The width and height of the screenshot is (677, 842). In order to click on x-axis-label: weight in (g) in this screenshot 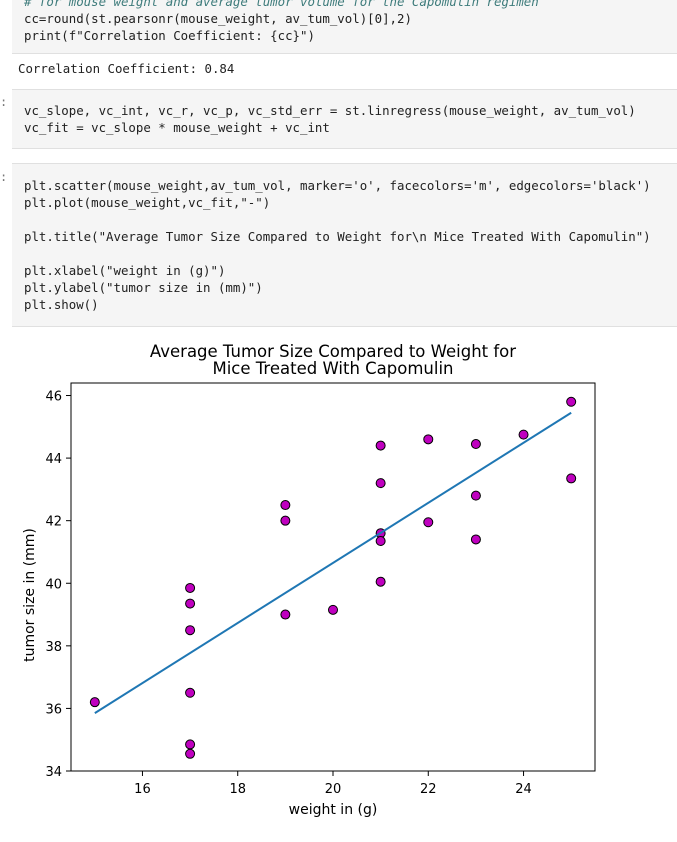, I will do `click(333, 810)`.